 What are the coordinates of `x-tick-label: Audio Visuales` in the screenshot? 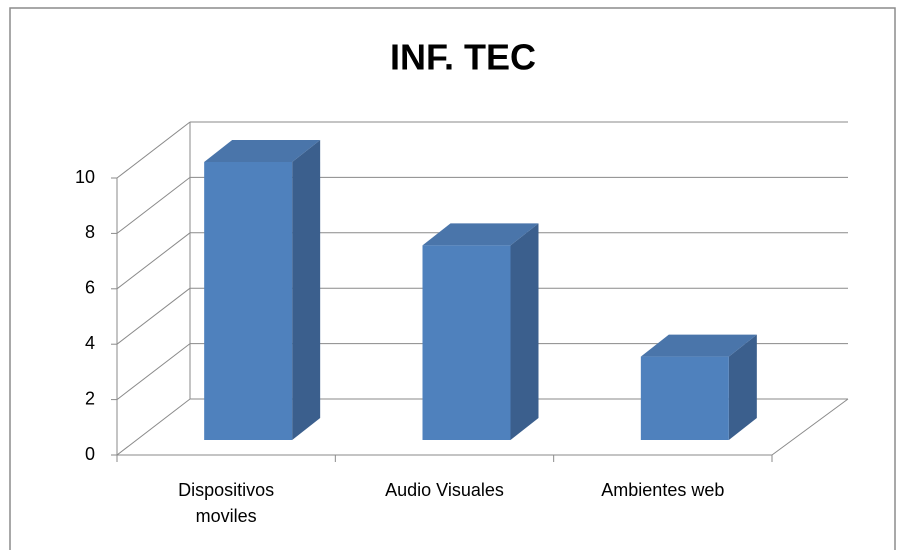 It's located at (444, 490).